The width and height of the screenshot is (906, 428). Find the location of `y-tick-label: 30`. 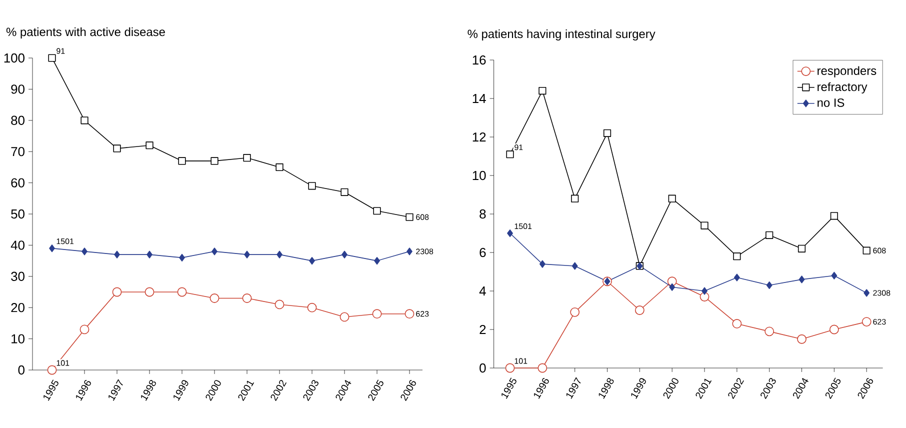

y-tick-label: 30 is located at coordinates (17, 276).